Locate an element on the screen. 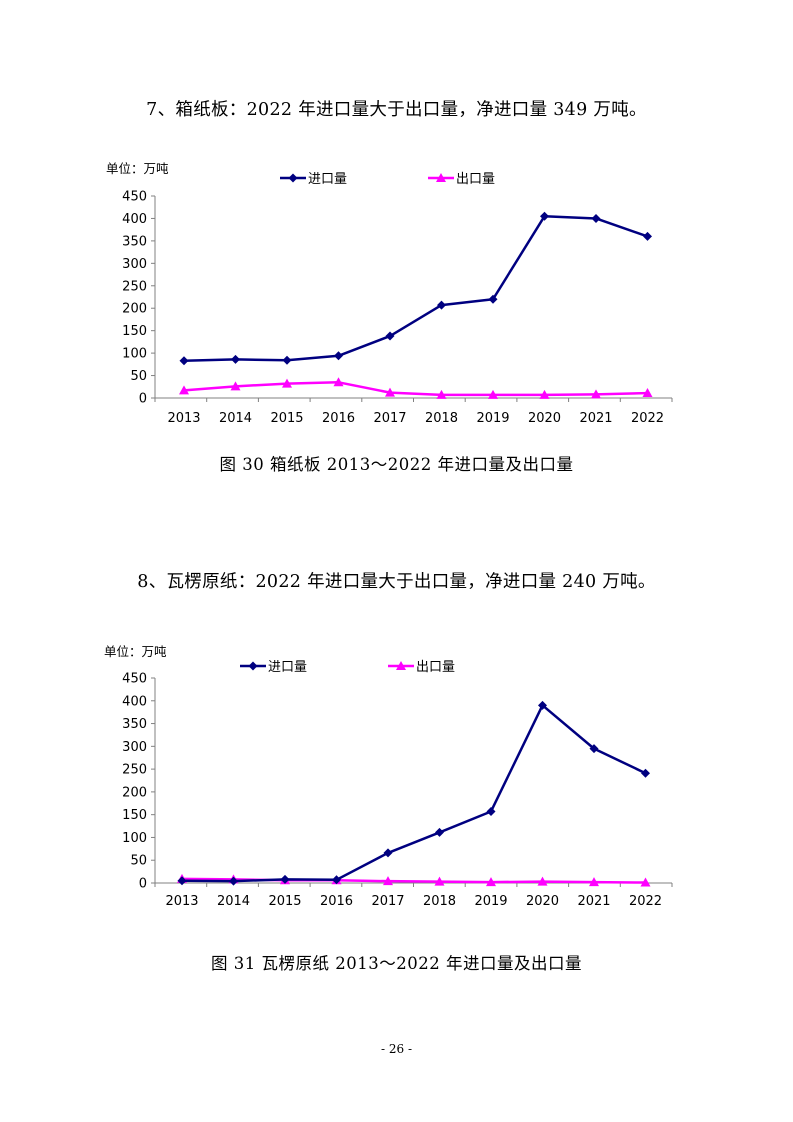  figure-31-caption: 图 31 瓦楞原纸 2013～2022 年进口量及出口量 is located at coordinates (396, 963).